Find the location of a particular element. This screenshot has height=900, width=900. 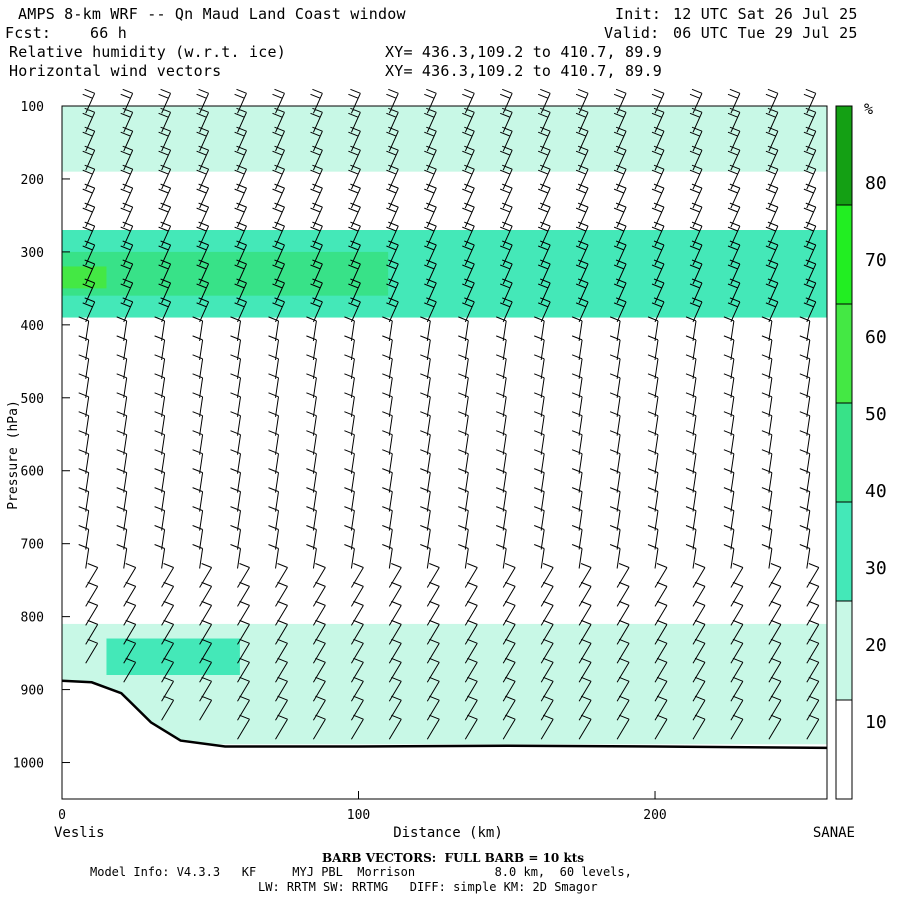

field-name-wind: Horizontal wind vectors is located at coordinates (115, 71).